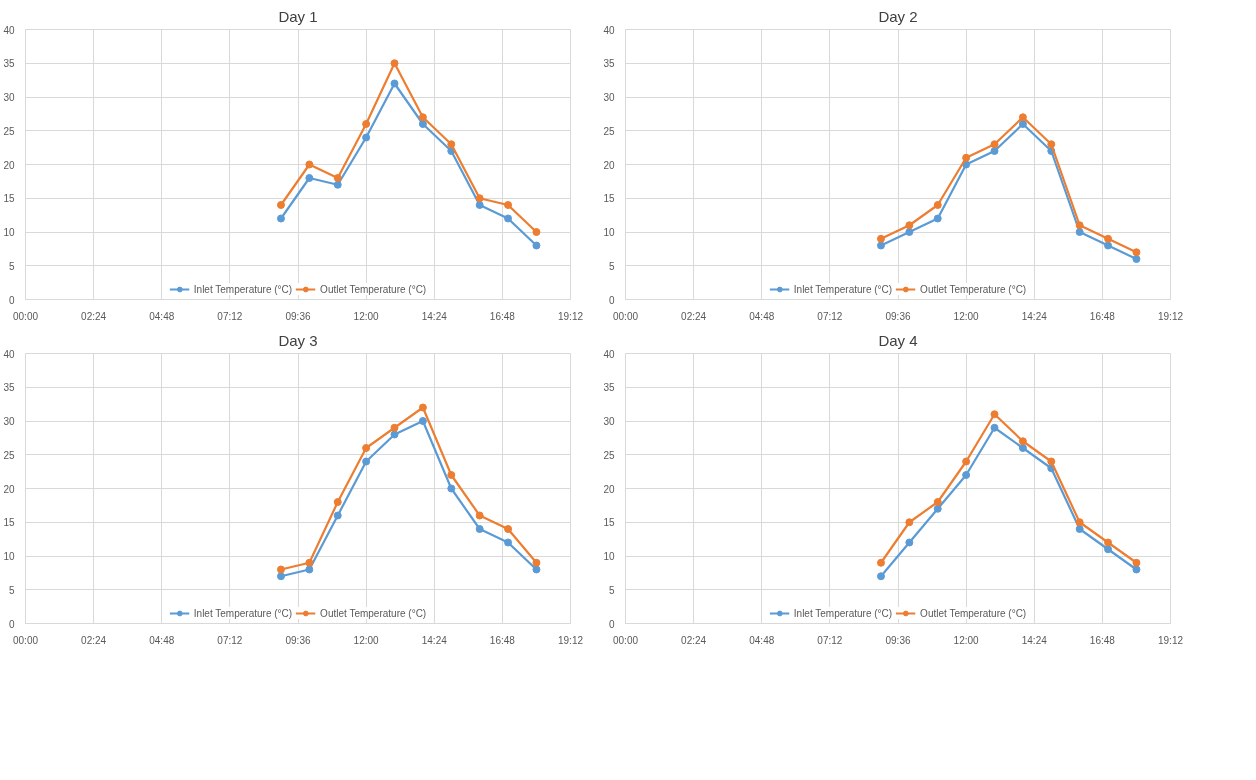 The height and width of the screenshot is (780, 1256). What do you see at coordinates (898, 340) in the screenshot?
I see `chart-title: Day 4` at bounding box center [898, 340].